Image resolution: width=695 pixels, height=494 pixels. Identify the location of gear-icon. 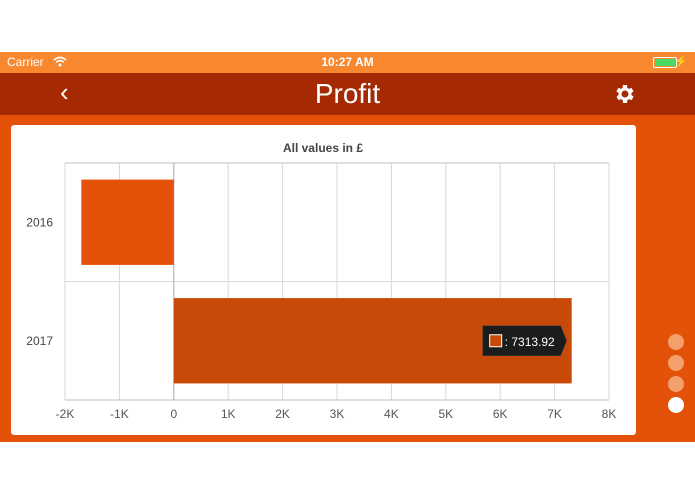
(625, 94).